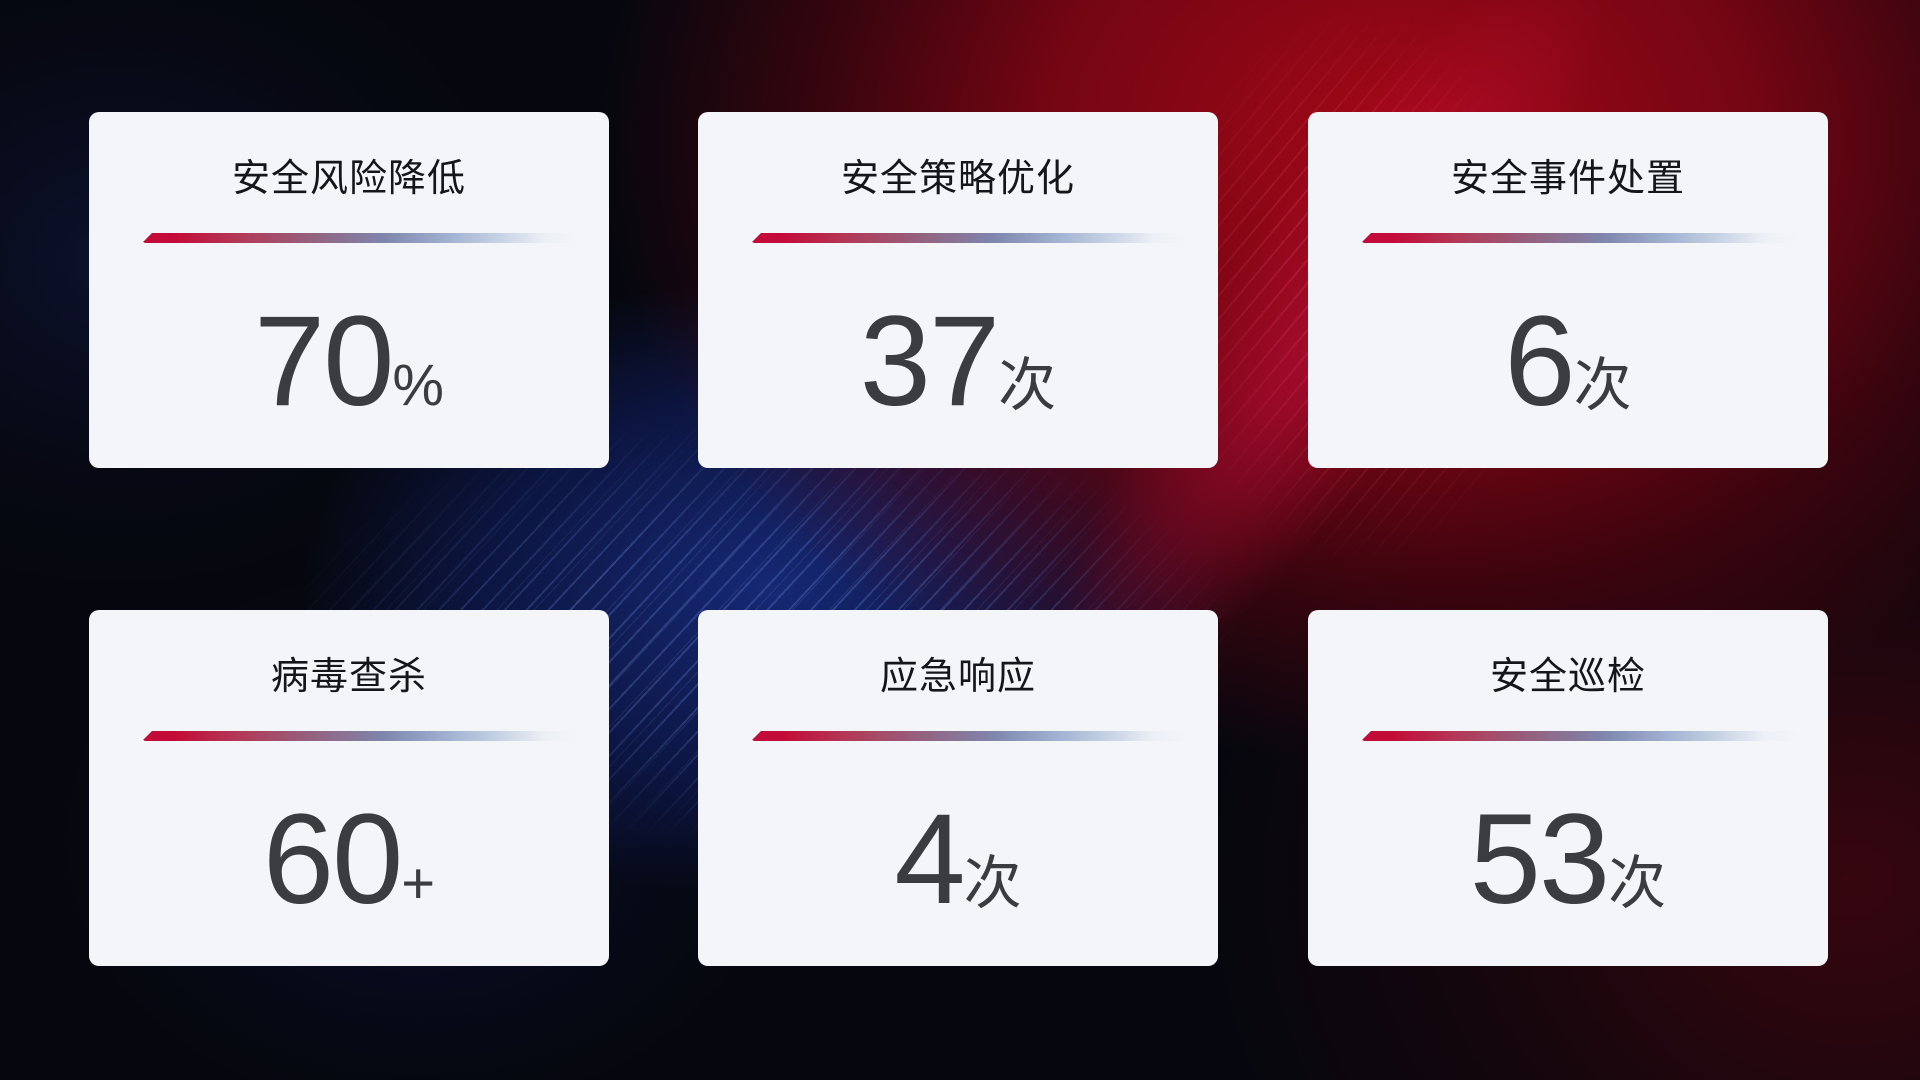 The width and height of the screenshot is (1920, 1080). I want to click on stat-value-number: 60, so click(332, 859).